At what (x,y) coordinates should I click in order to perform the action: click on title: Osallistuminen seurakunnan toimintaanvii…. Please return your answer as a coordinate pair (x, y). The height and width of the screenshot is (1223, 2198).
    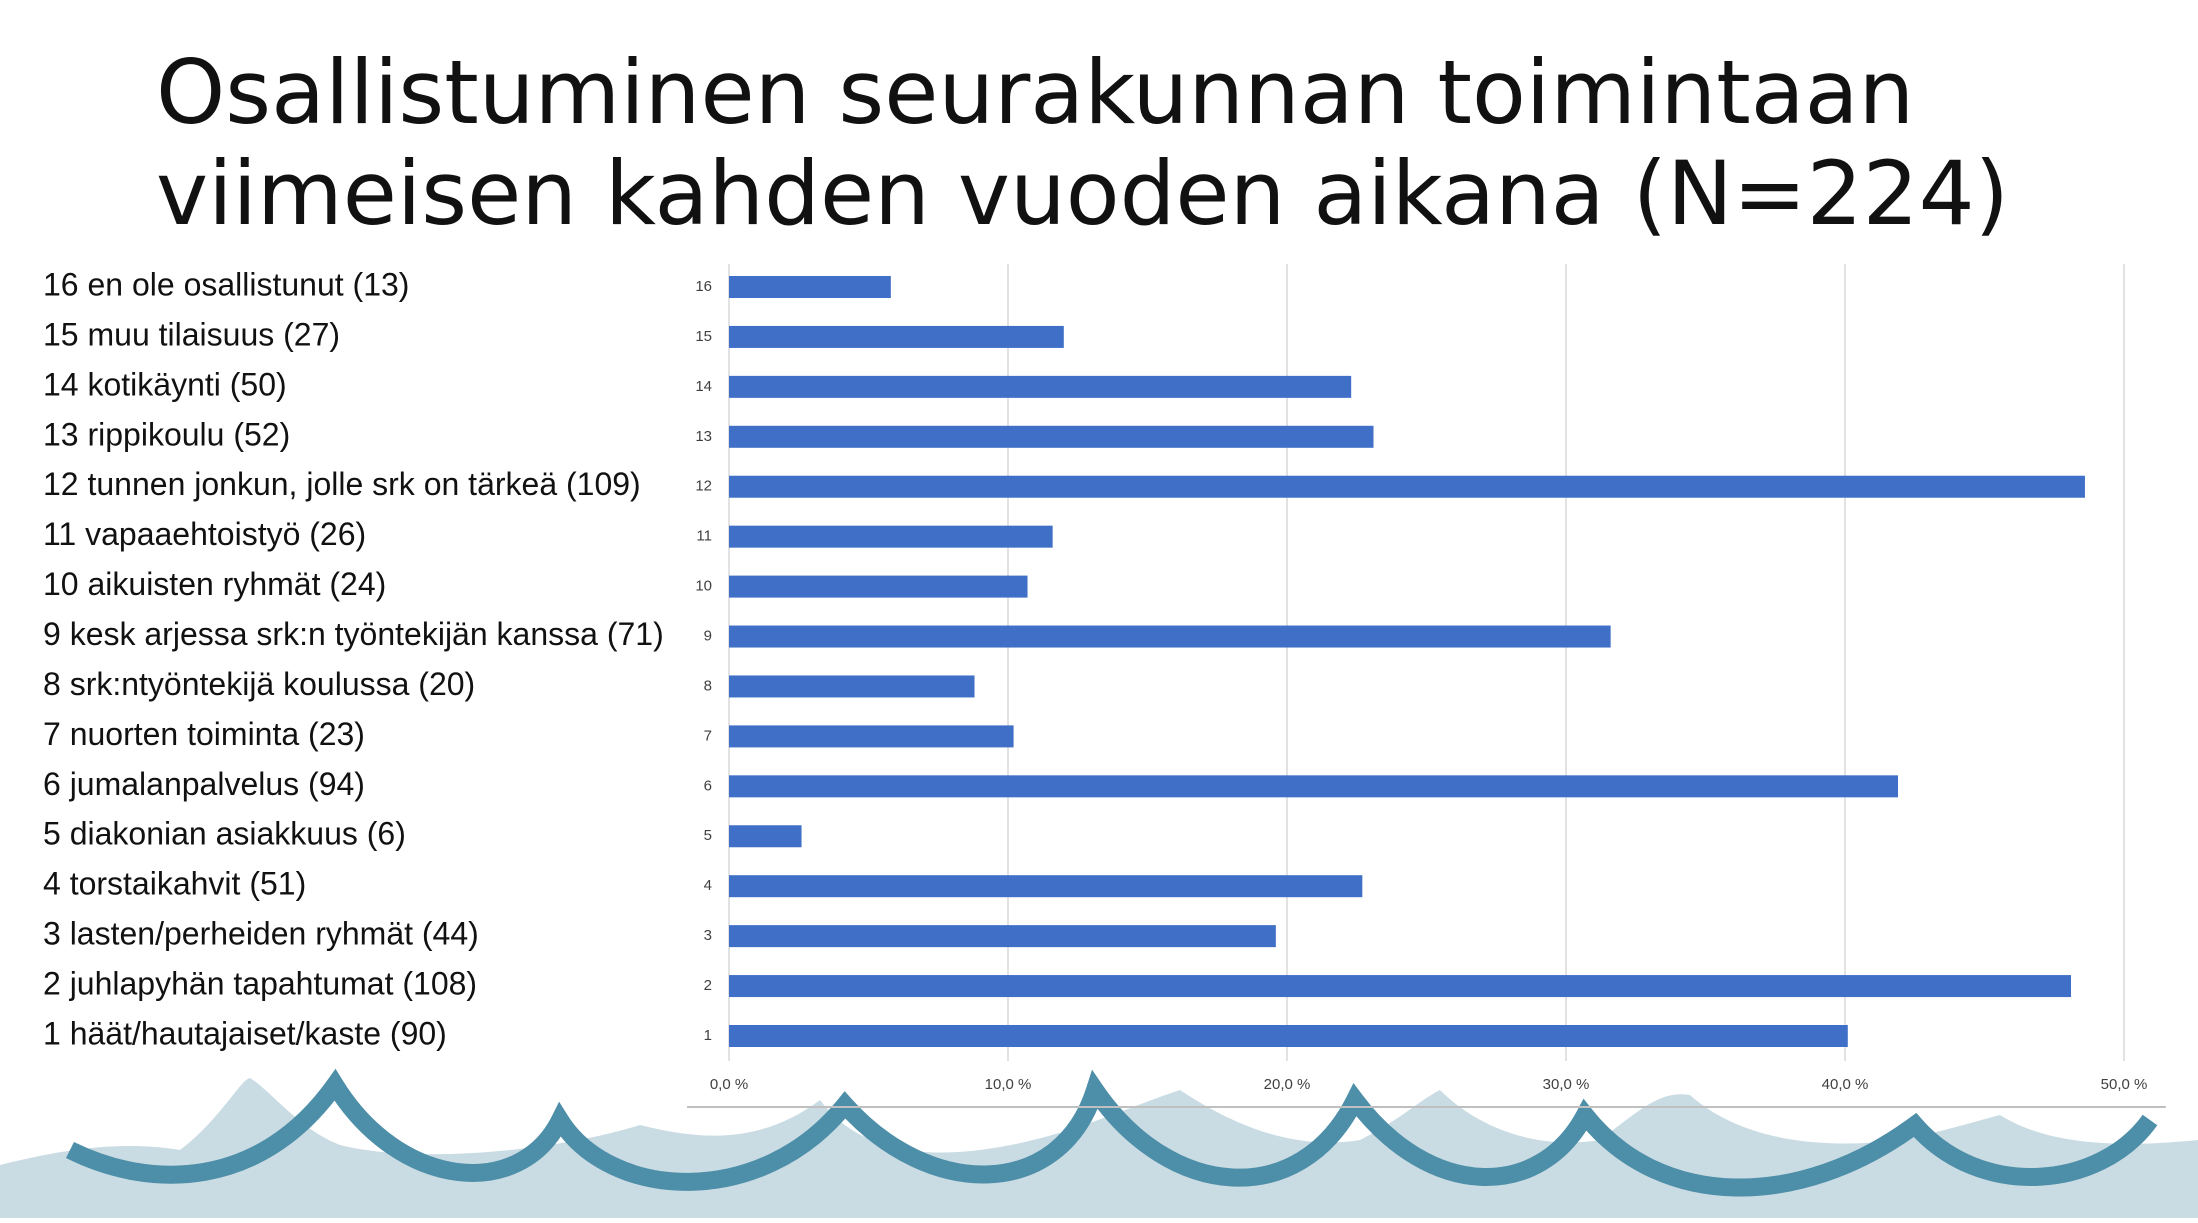
    Looking at the image, I should click on (1082, 143).